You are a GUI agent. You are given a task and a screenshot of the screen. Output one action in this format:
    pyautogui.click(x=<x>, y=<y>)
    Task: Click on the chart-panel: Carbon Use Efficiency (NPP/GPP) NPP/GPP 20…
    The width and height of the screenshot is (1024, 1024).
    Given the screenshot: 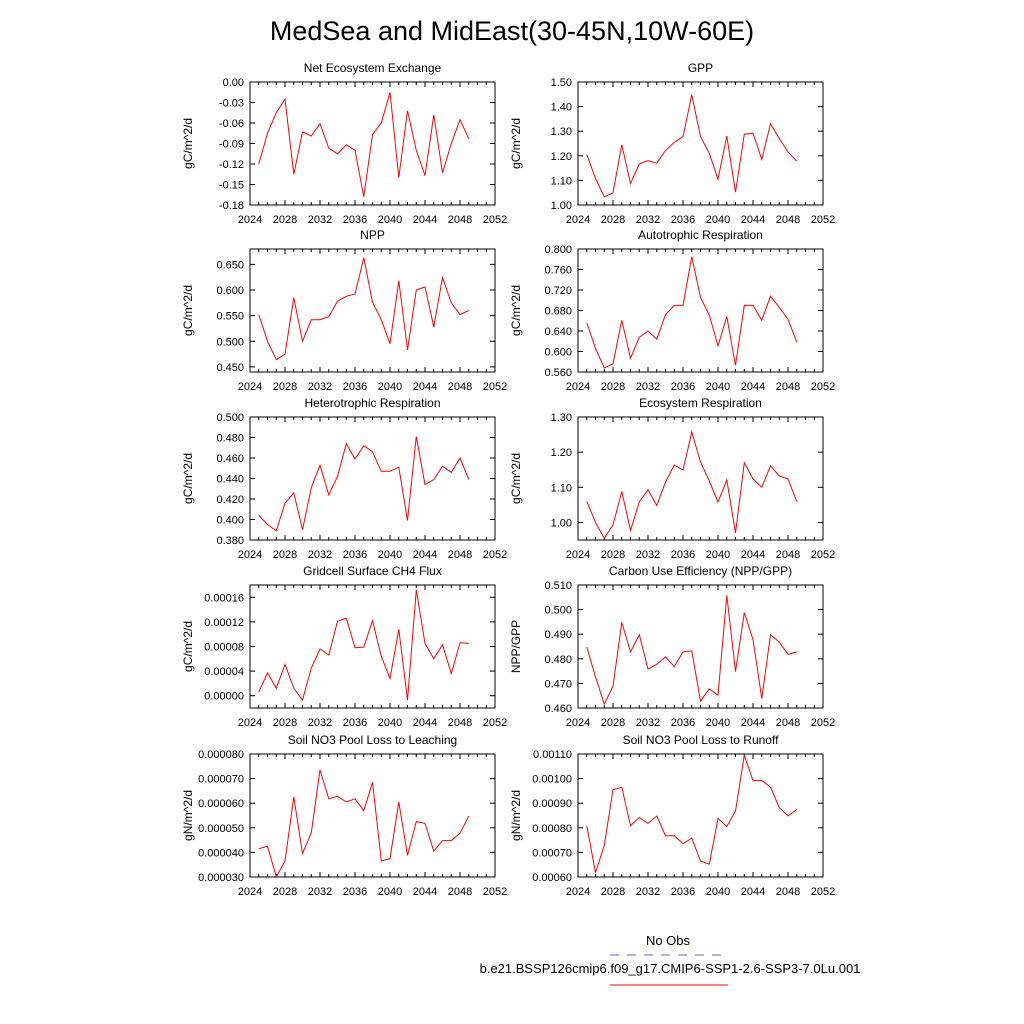 What is the action you would take?
    pyautogui.click(x=672, y=646)
    